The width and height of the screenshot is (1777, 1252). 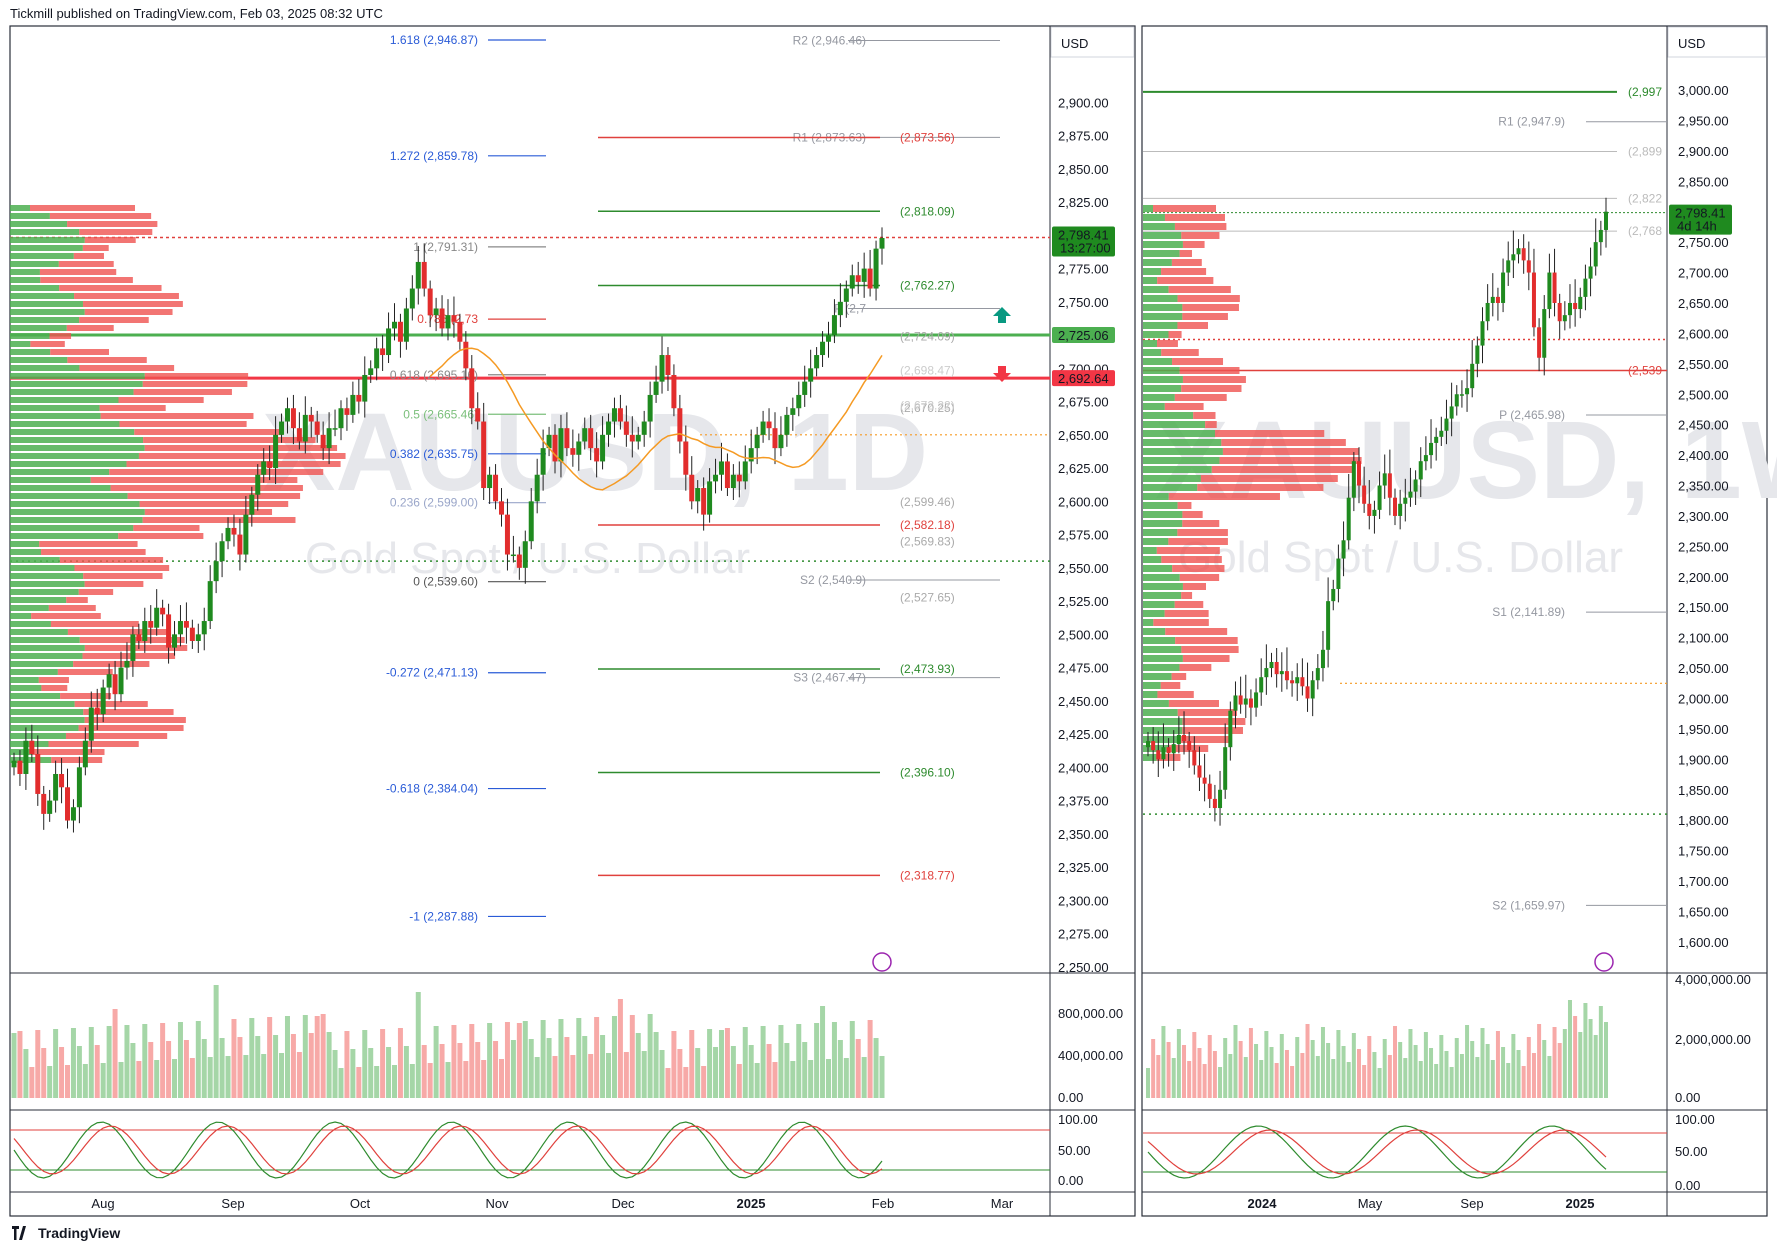 I want to click on right-y-tick-label: 2,350.00, so click(x=1703, y=486).